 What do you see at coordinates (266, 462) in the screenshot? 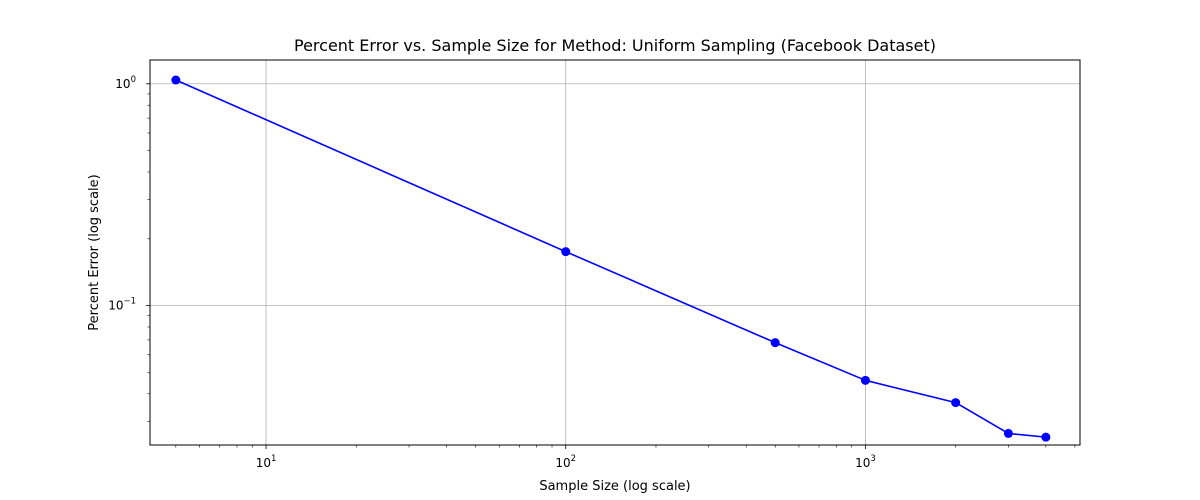
I see `x-tick-label: 10¹` at bounding box center [266, 462].